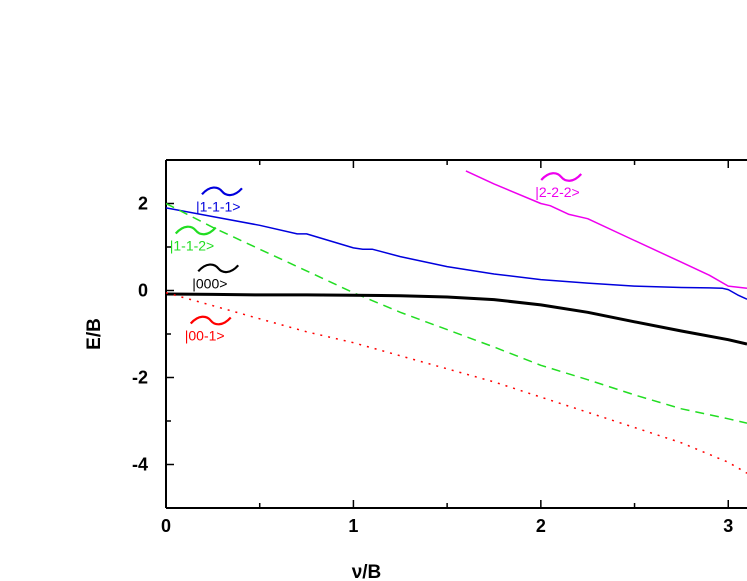 The image size is (747, 581). What do you see at coordinates (728, 526) in the screenshot?
I see `x-tick-label: 3` at bounding box center [728, 526].